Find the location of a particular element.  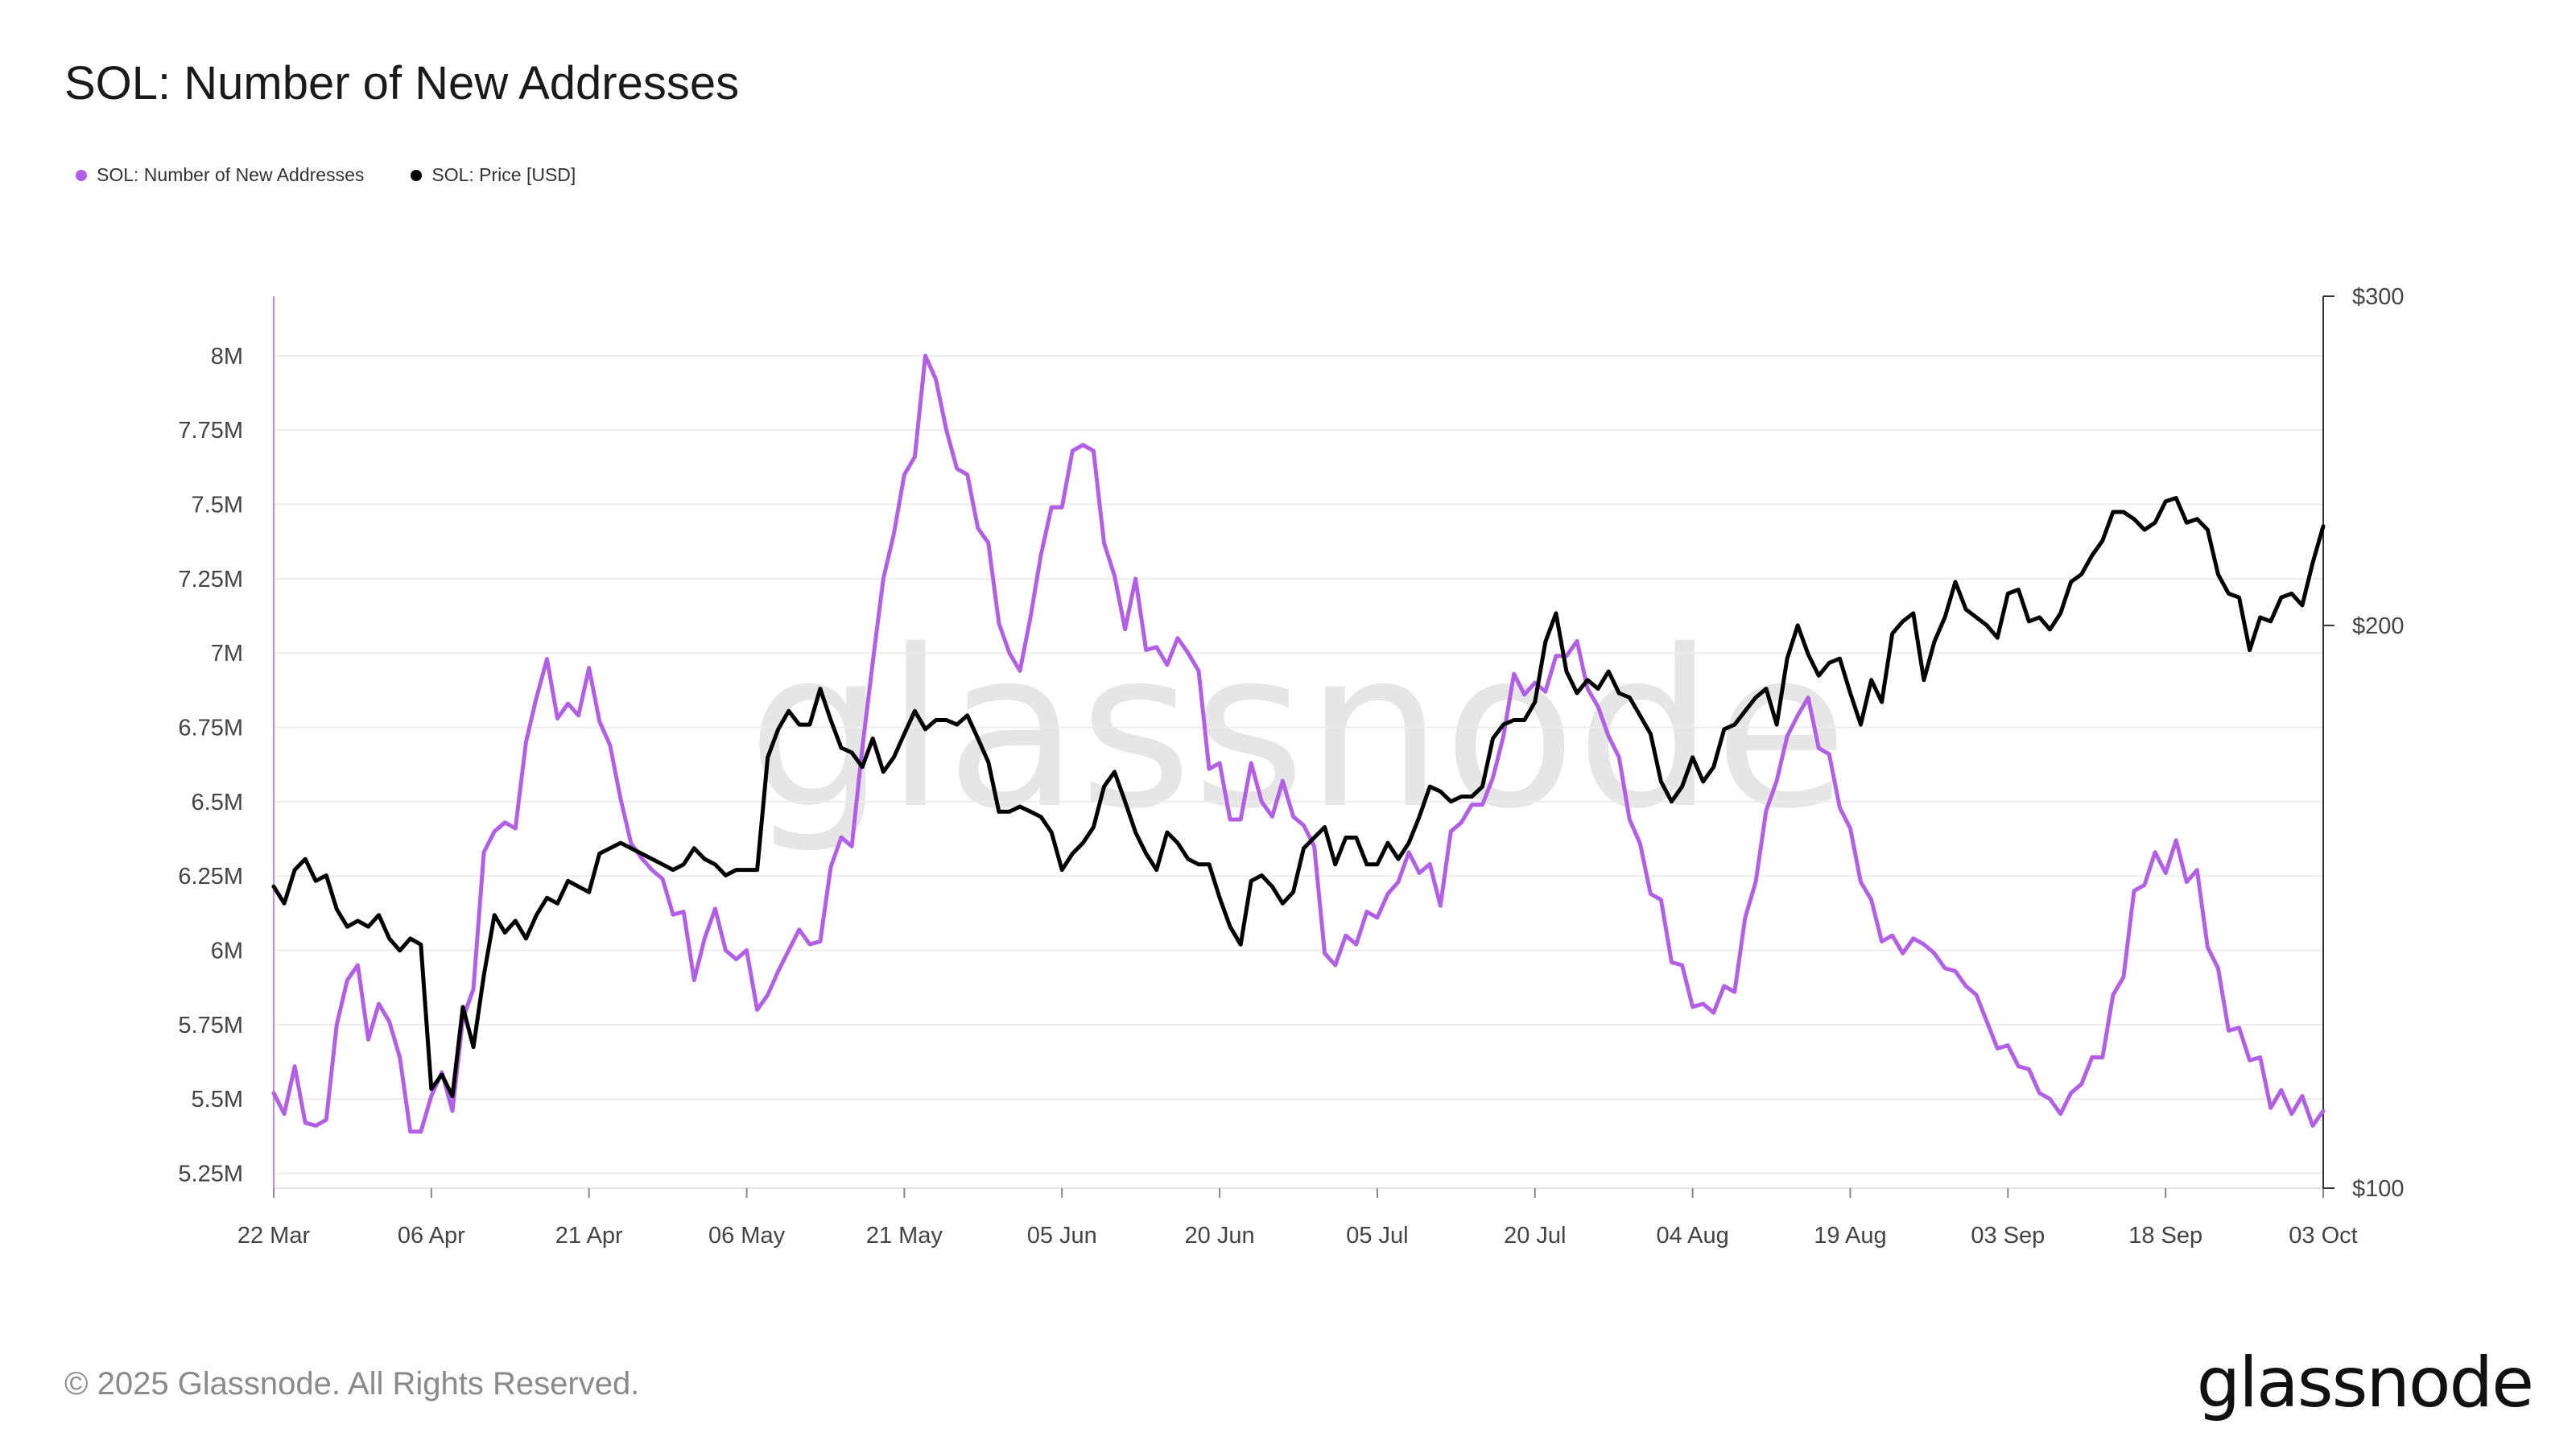

x-tick-label: 20 Jun is located at coordinates (1220, 1236).